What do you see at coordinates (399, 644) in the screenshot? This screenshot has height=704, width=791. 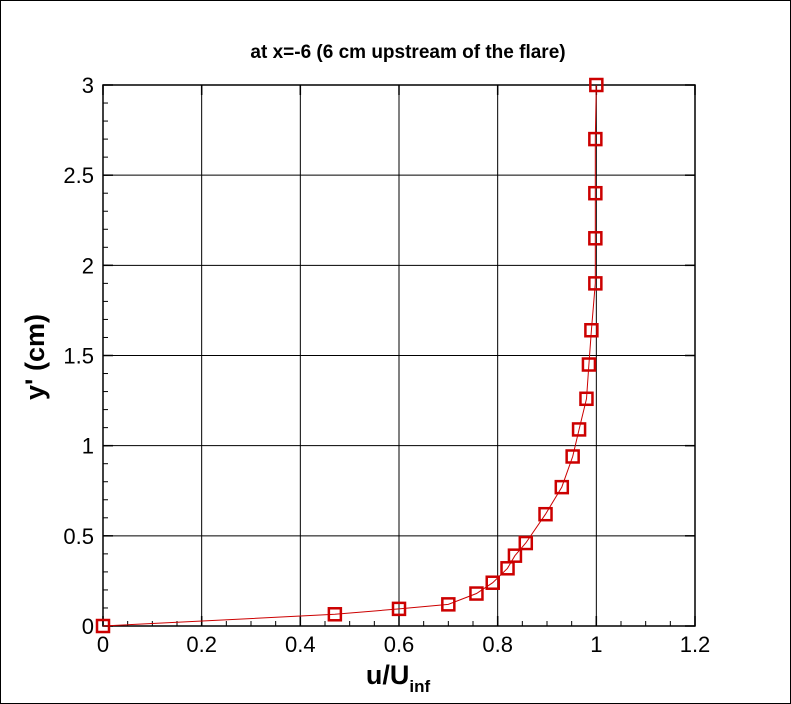 I see `x-tick-label: 0.6` at bounding box center [399, 644].